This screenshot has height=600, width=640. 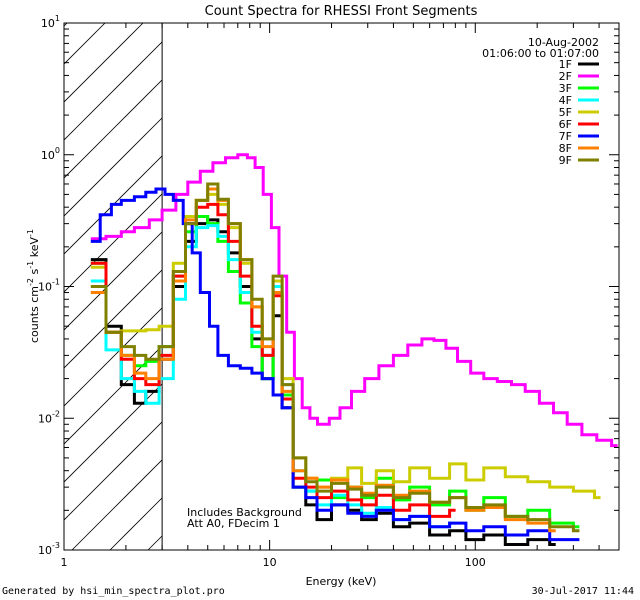 What do you see at coordinates (565, 112) in the screenshot?
I see `legend-label-5F: 5F` at bounding box center [565, 112].